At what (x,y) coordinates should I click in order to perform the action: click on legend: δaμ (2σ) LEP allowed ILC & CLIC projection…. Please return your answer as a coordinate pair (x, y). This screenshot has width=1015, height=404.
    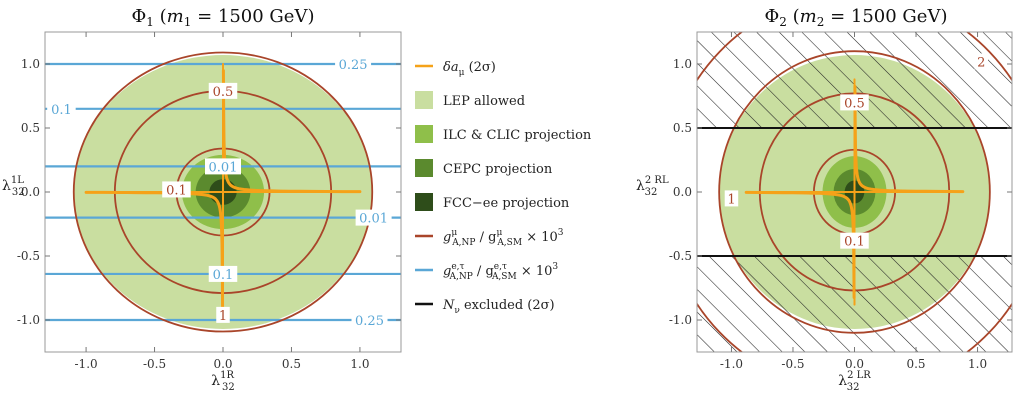
    Looking at the image, I should click on (503, 188).